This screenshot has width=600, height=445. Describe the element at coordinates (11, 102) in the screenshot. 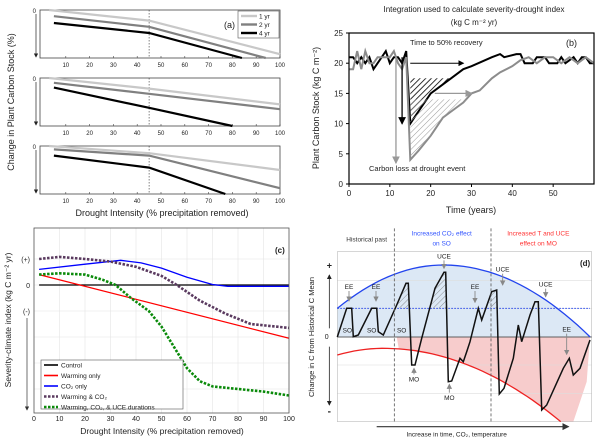

I see `y-axis-label: Change in Plant Carbon Stock (%)` at that location.